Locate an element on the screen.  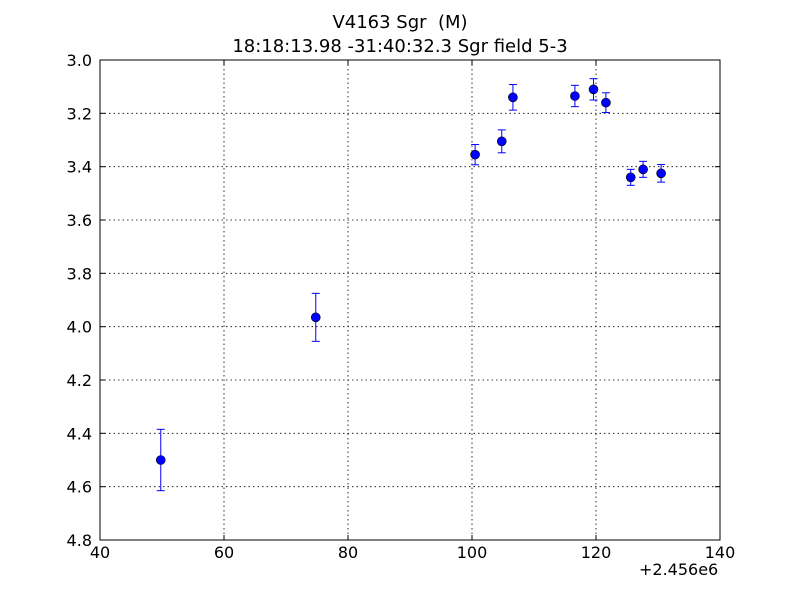
chart-subtitle: 18:18:13.98 -31:40:32.3 Sgr field 5-3 is located at coordinates (400, 46).